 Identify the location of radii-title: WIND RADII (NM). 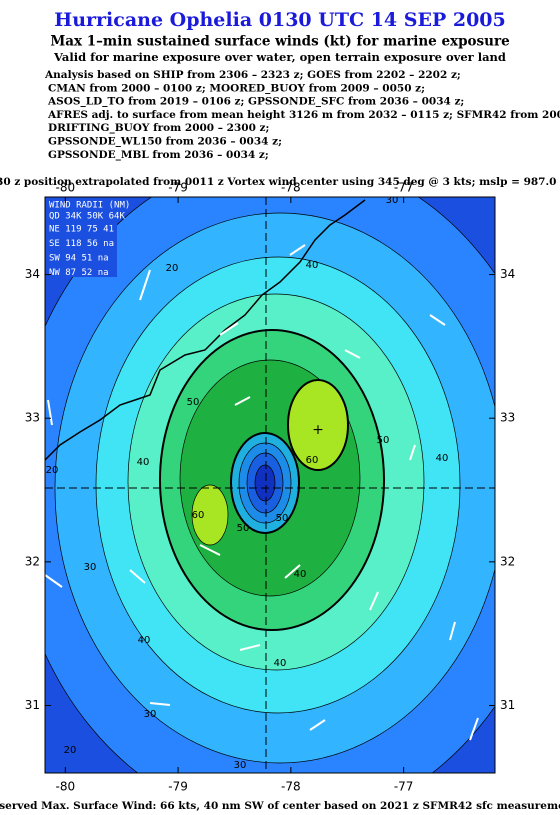
(89, 206).